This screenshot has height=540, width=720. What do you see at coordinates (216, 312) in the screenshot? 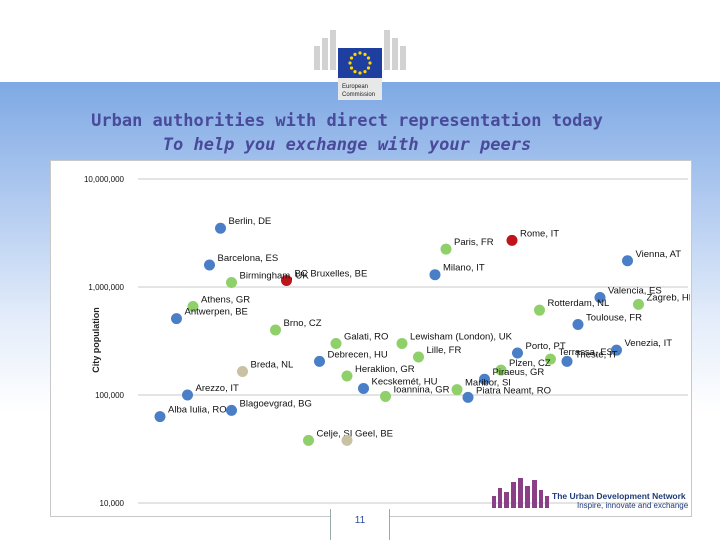
I see `data-label: Antwerpen, BE` at bounding box center [216, 312].